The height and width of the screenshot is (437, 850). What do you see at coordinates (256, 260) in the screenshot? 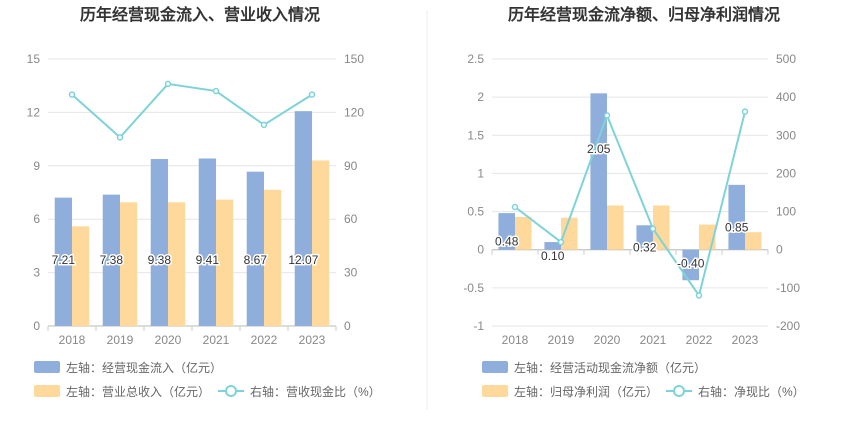
I see `chart1-data-label: 8.67` at bounding box center [256, 260].